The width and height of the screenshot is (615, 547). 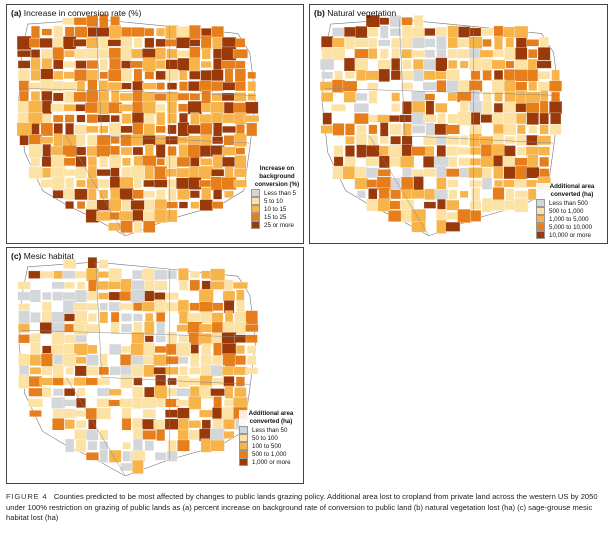 I want to click on legend-label: 500 to 1,000, so click(x=269, y=454).